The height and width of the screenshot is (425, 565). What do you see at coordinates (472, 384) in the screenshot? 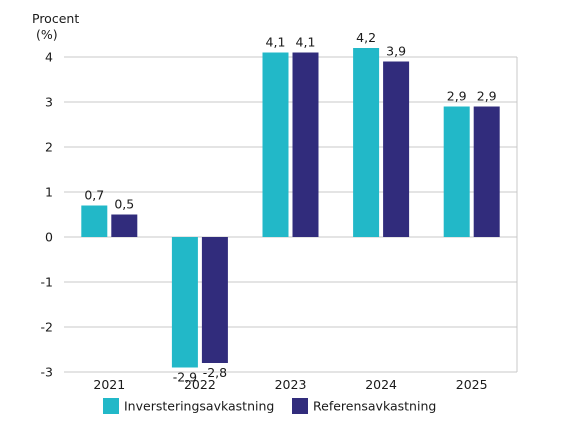
I see `x-tick-label: 2025` at bounding box center [472, 384].